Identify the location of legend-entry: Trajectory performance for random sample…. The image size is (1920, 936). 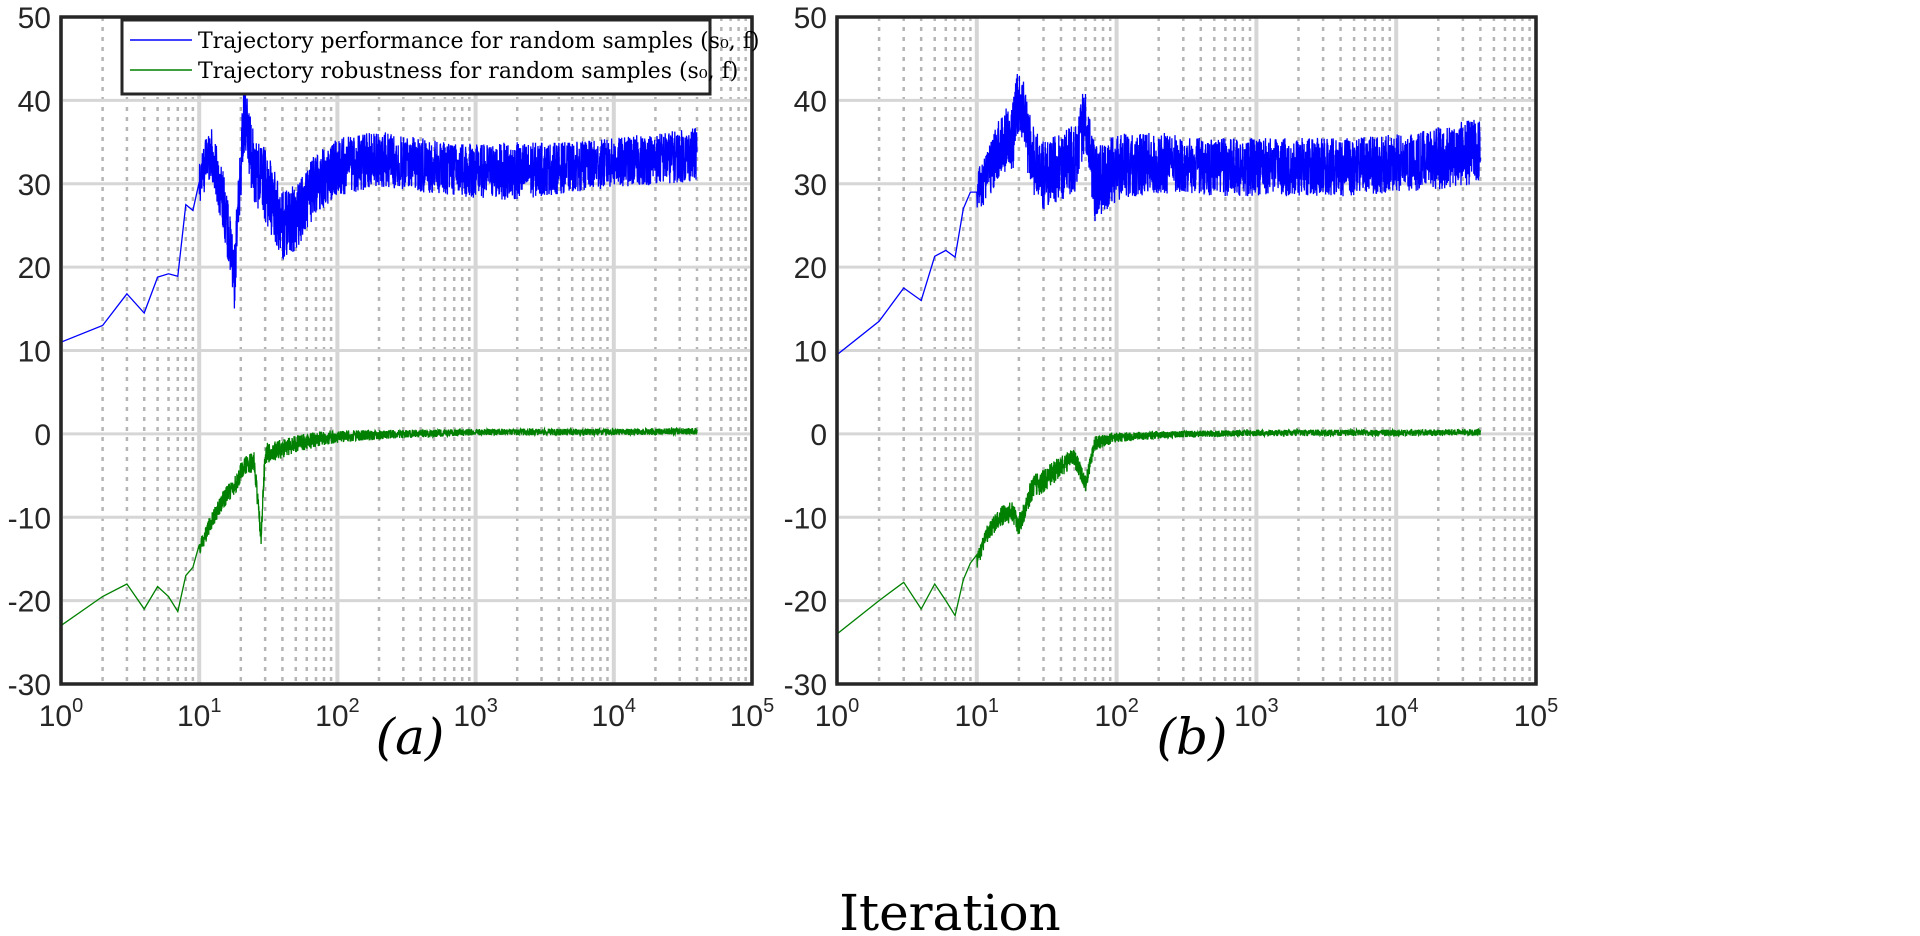
(478, 41).